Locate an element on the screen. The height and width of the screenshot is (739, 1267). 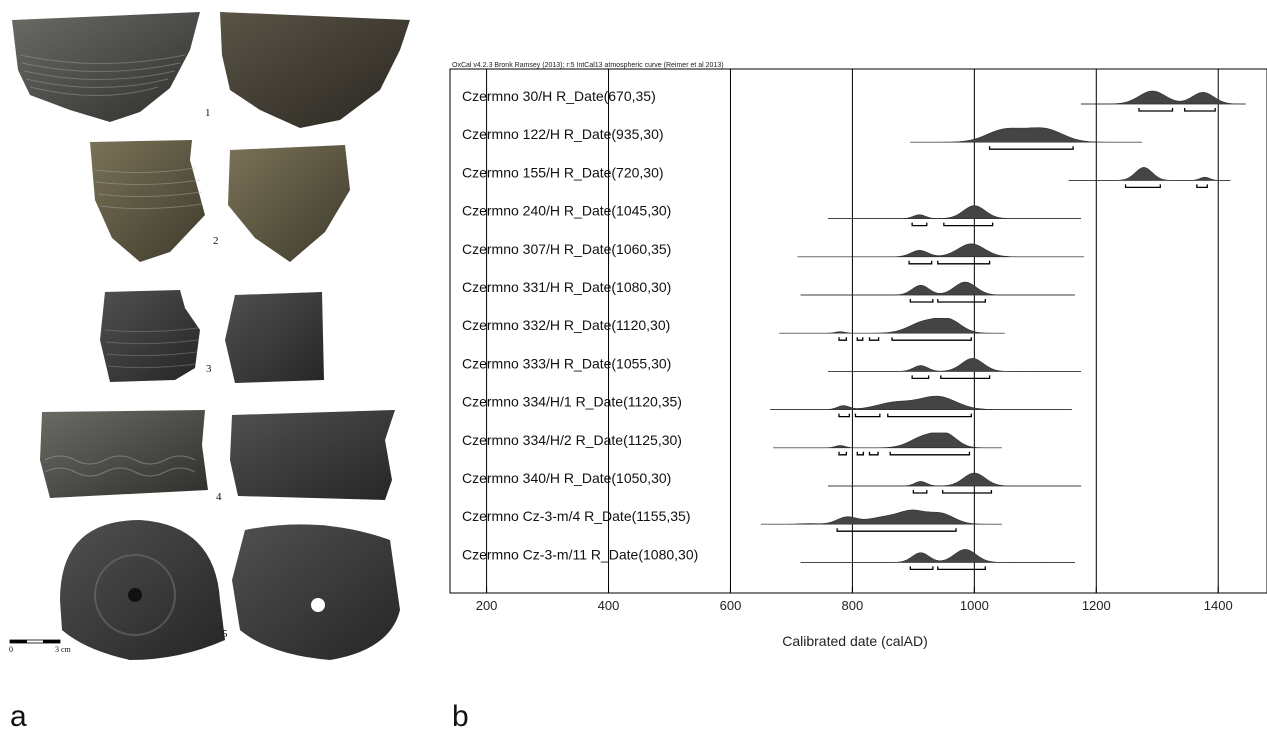
sample-label: Czermno 340/H R_Date(1050,30) is located at coordinates (566, 478).